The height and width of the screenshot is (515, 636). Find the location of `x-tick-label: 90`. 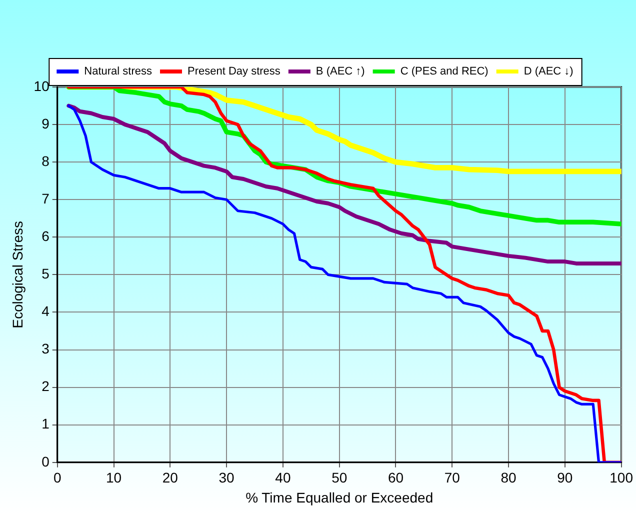

x-tick-label: 90 is located at coordinates (565, 478).